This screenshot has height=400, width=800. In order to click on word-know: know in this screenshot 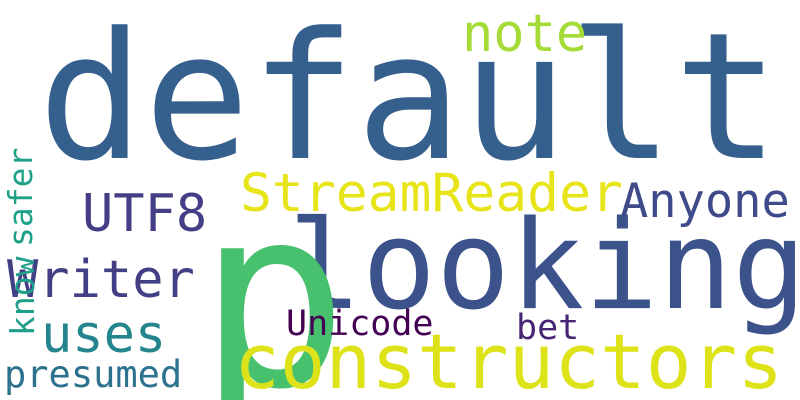, I will do `click(22, 296)`.